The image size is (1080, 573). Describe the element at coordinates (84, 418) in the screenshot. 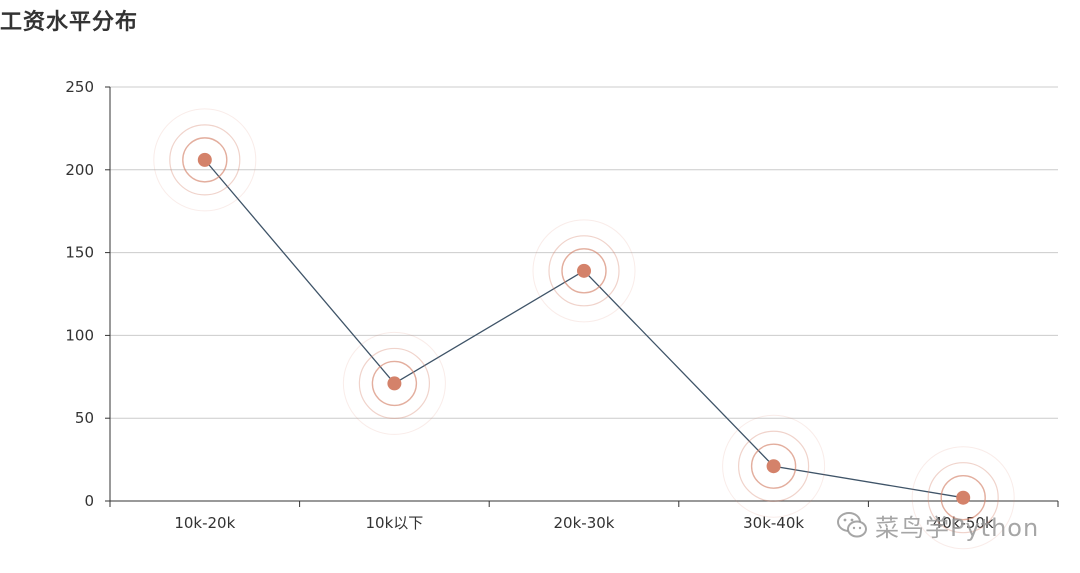

I see `y-tick-label: 50` at that location.